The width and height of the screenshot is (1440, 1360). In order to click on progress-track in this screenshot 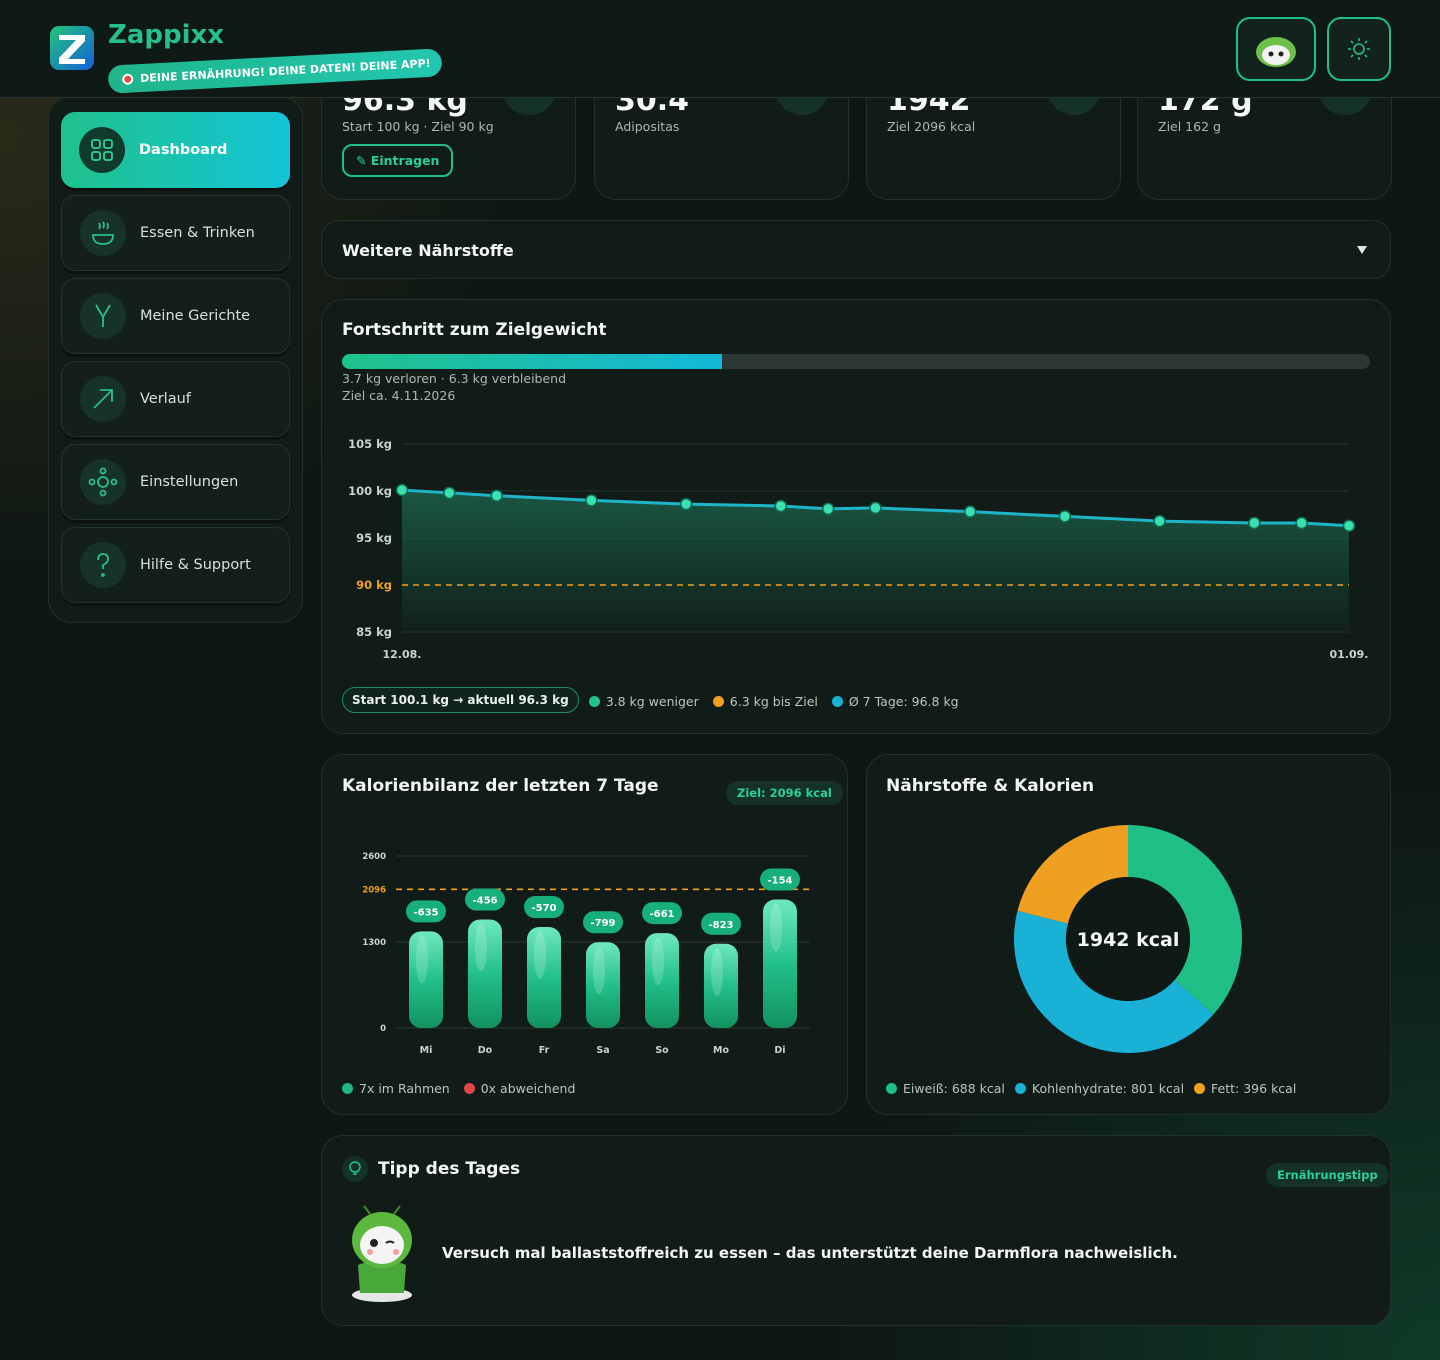, I will do `click(856, 361)`.